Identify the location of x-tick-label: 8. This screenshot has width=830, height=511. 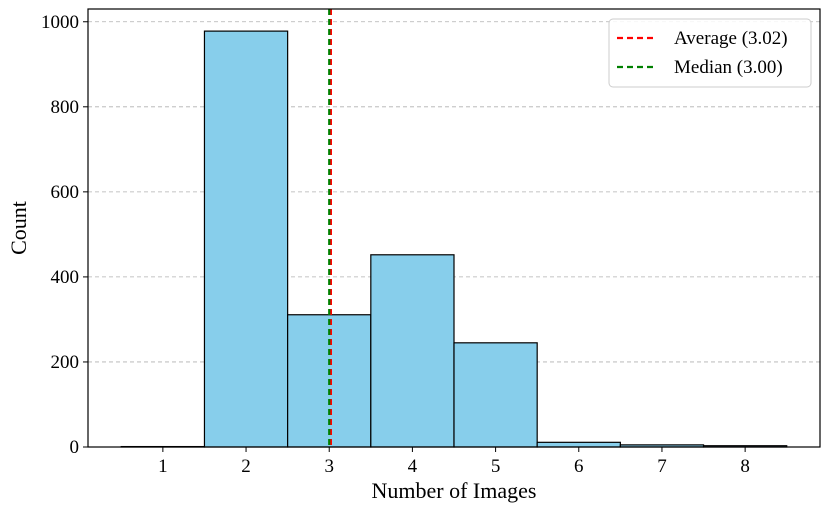
(745, 466).